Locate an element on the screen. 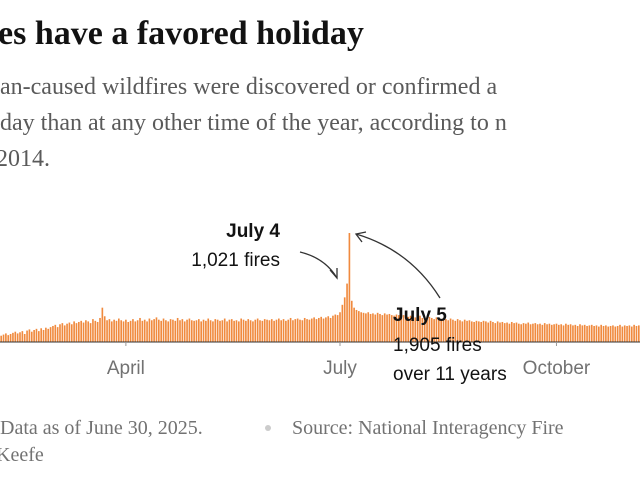 This screenshot has width=640, height=480. chart-title: es have a favored holiday is located at coordinates (182, 33).